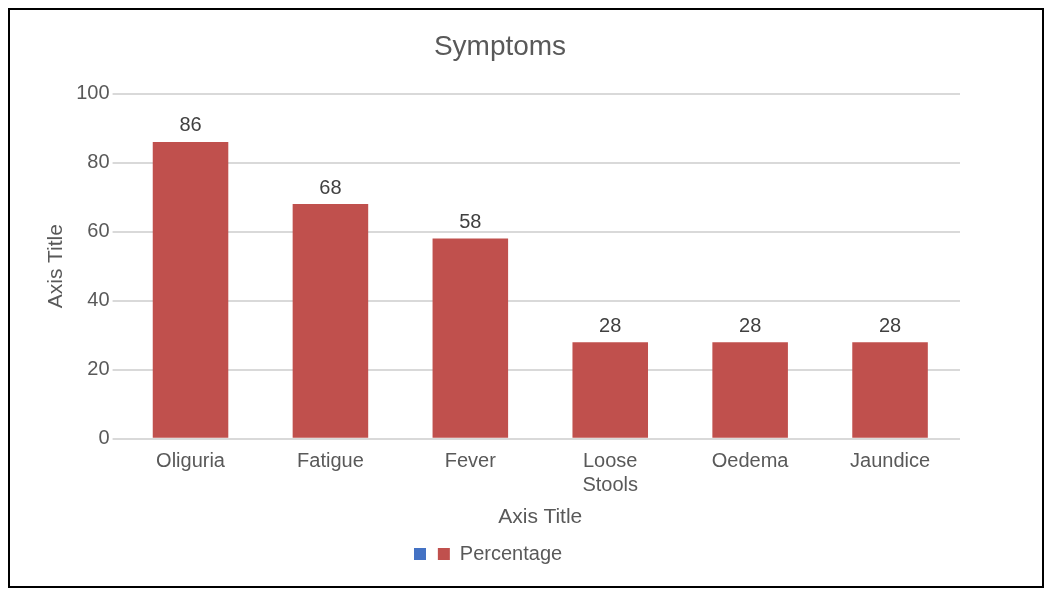  Describe the element at coordinates (750, 460) in the screenshot. I see `x-tick-label: Oedema` at that location.